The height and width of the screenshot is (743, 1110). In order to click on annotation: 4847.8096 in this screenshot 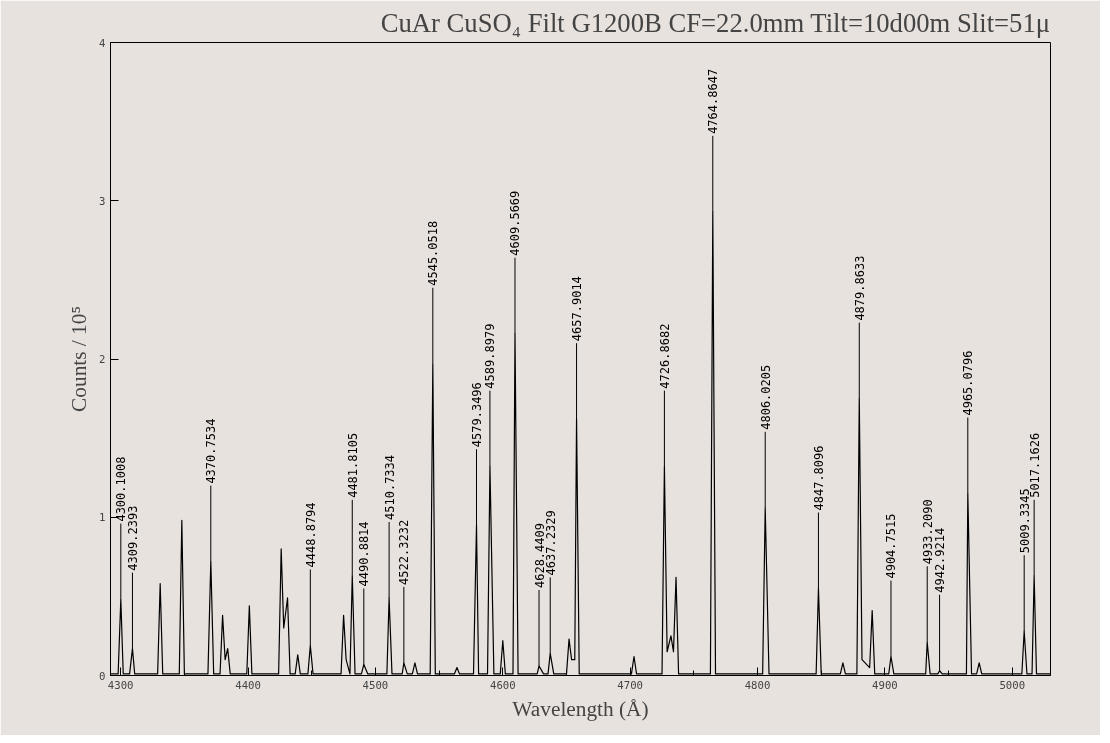, I will do `click(818, 478)`.